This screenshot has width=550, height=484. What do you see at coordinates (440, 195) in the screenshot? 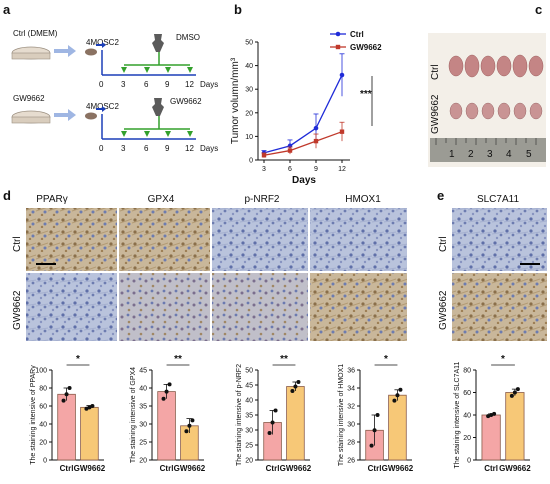
I see `panel-e-letter: e` at bounding box center [440, 195].